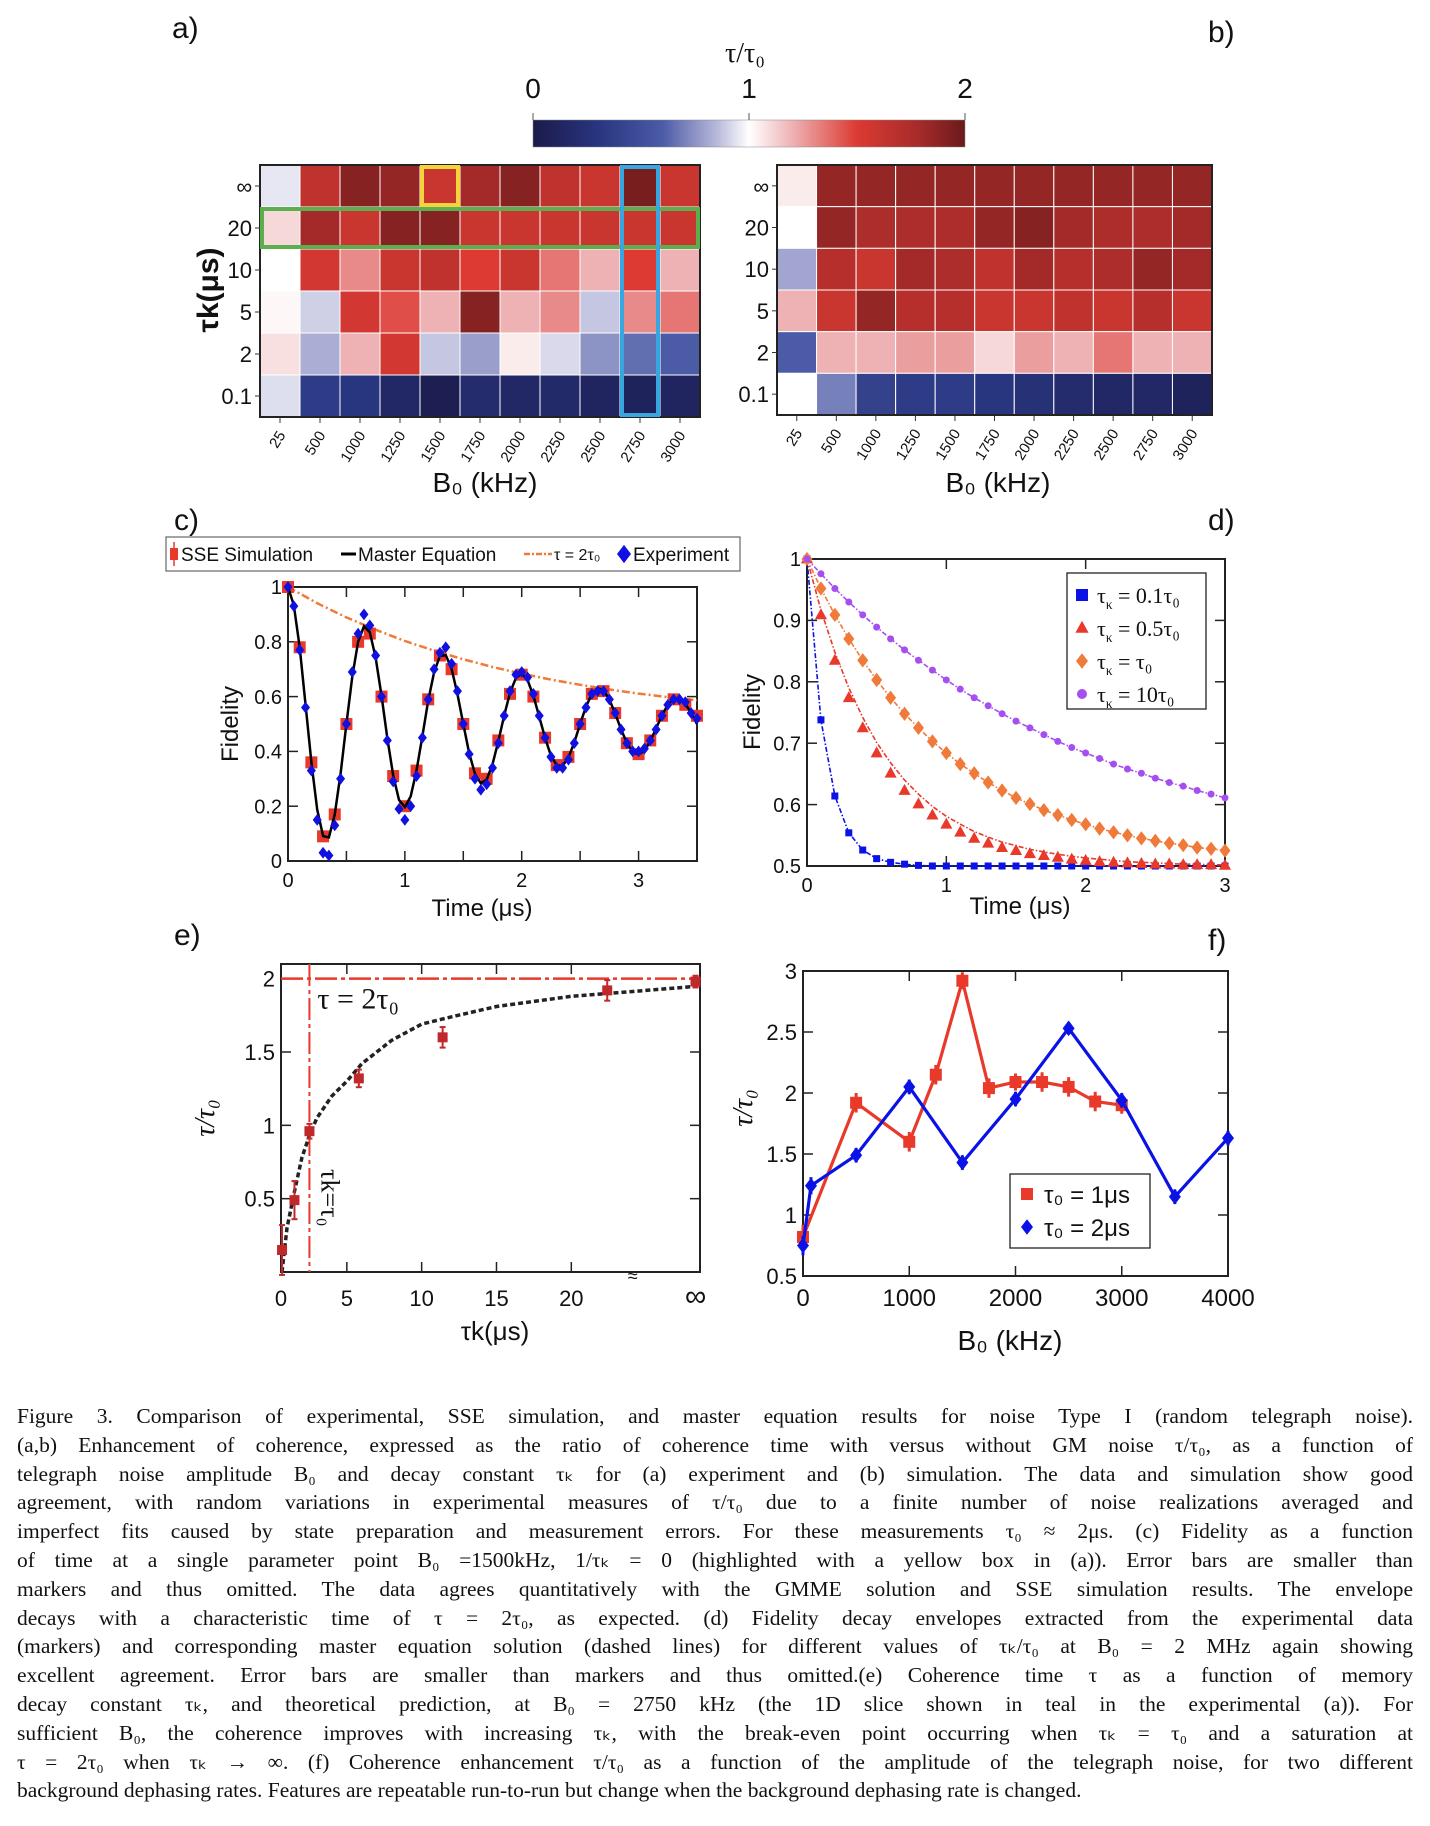 This screenshot has height=1826, width=1430. Describe the element at coordinates (492, 643) in the screenshot. I see `envelope-line` at that location.